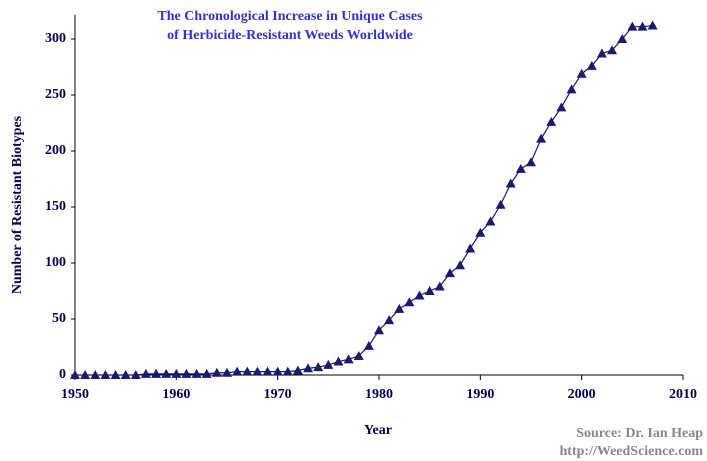 This screenshot has width=707, height=461. I want to click on y-tick-label: 50, so click(59, 318).